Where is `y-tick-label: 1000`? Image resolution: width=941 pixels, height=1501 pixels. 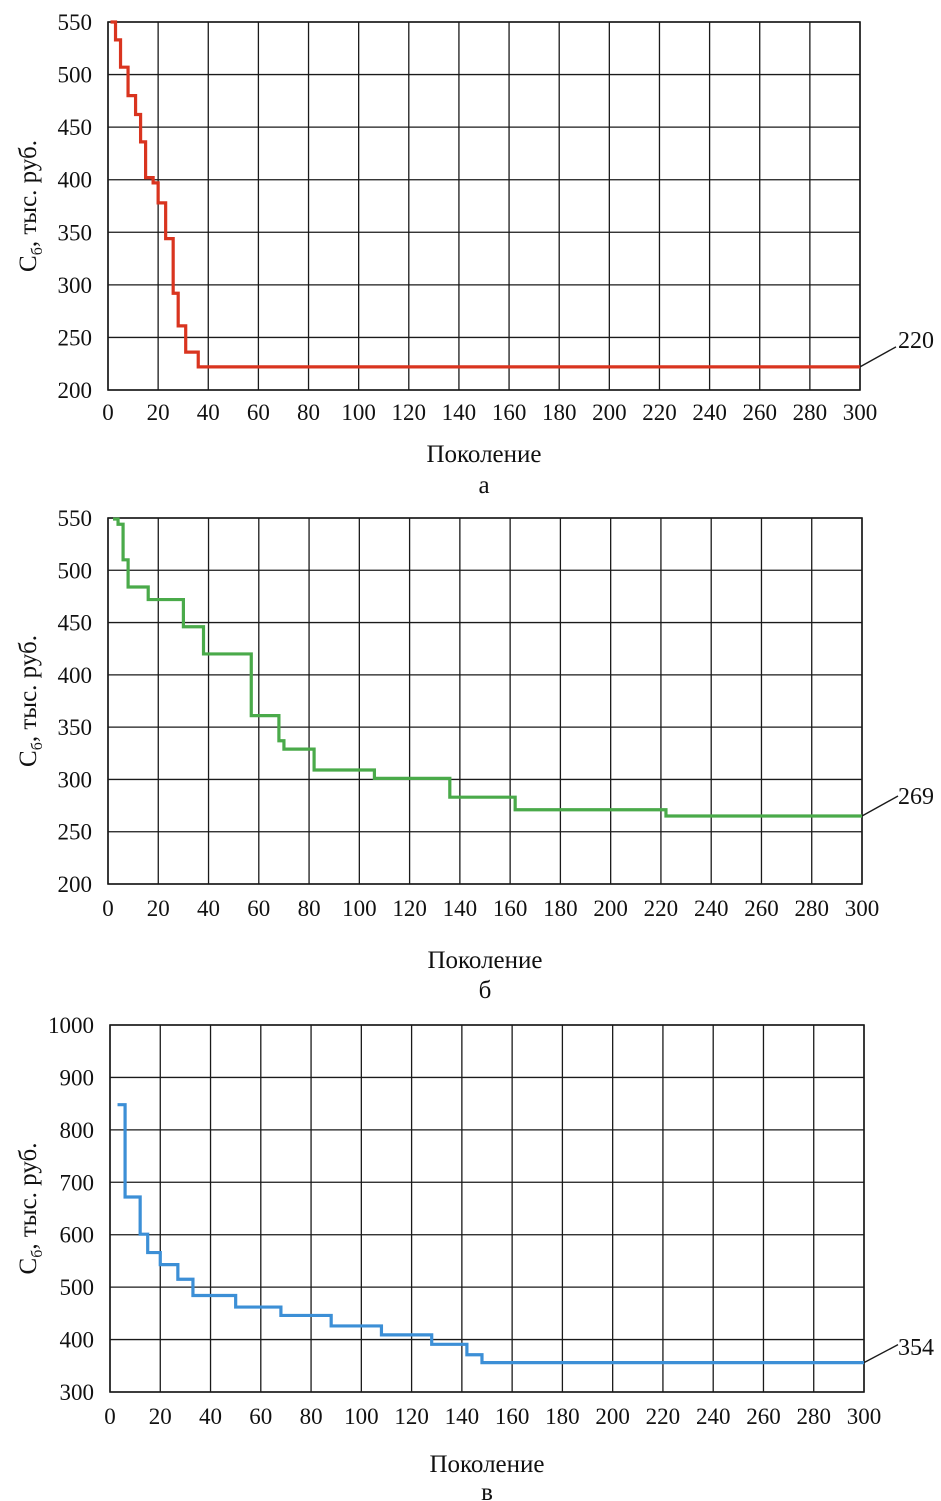 y-tick-label: 1000 is located at coordinates (71, 1025).